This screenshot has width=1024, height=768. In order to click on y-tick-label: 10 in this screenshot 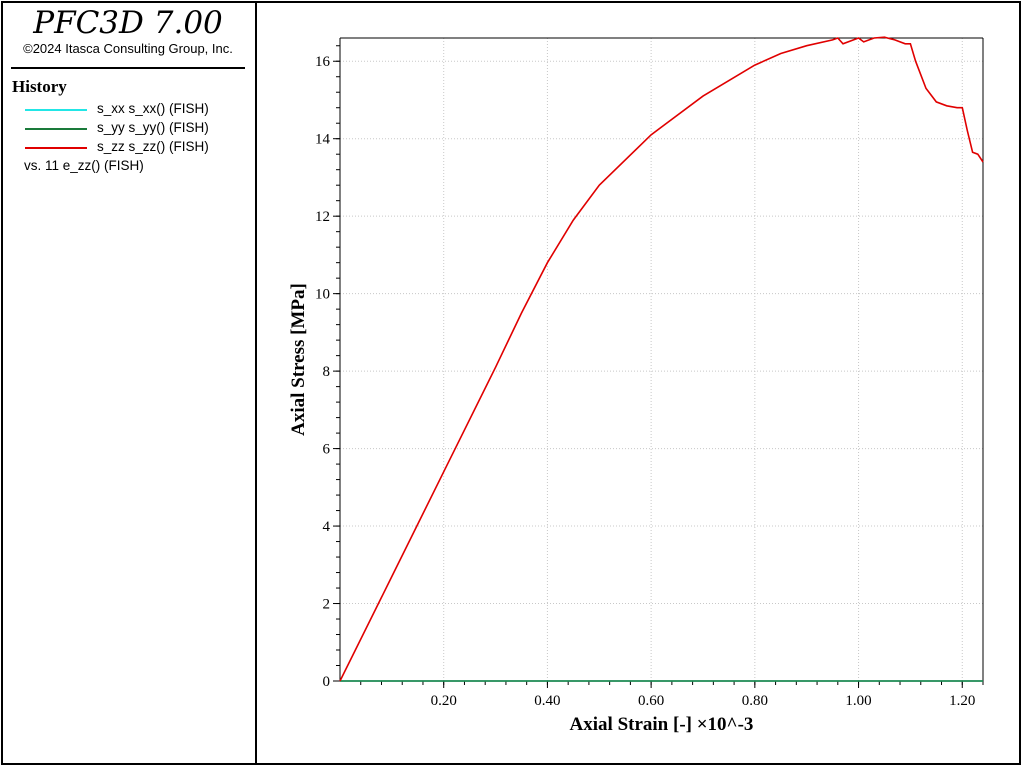, I will do `click(322, 295)`.